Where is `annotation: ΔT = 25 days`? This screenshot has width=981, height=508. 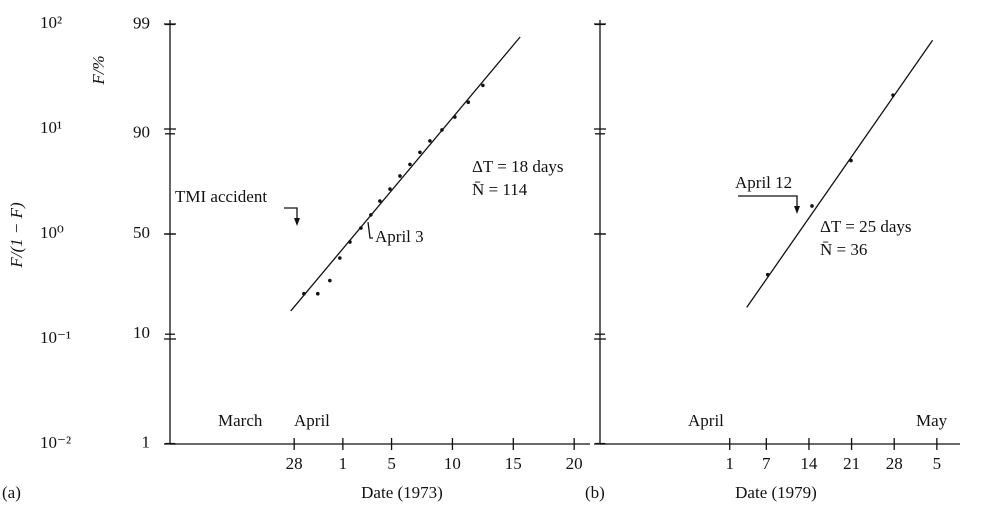
annotation: ΔT = 25 days is located at coordinates (866, 226).